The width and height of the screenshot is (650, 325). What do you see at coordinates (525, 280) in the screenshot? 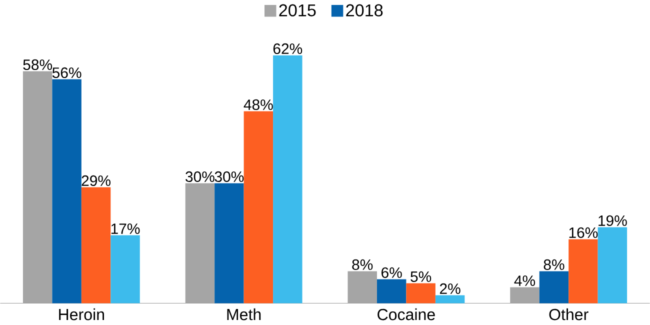
I see `data-label: 4%` at bounding box center [525, 280].